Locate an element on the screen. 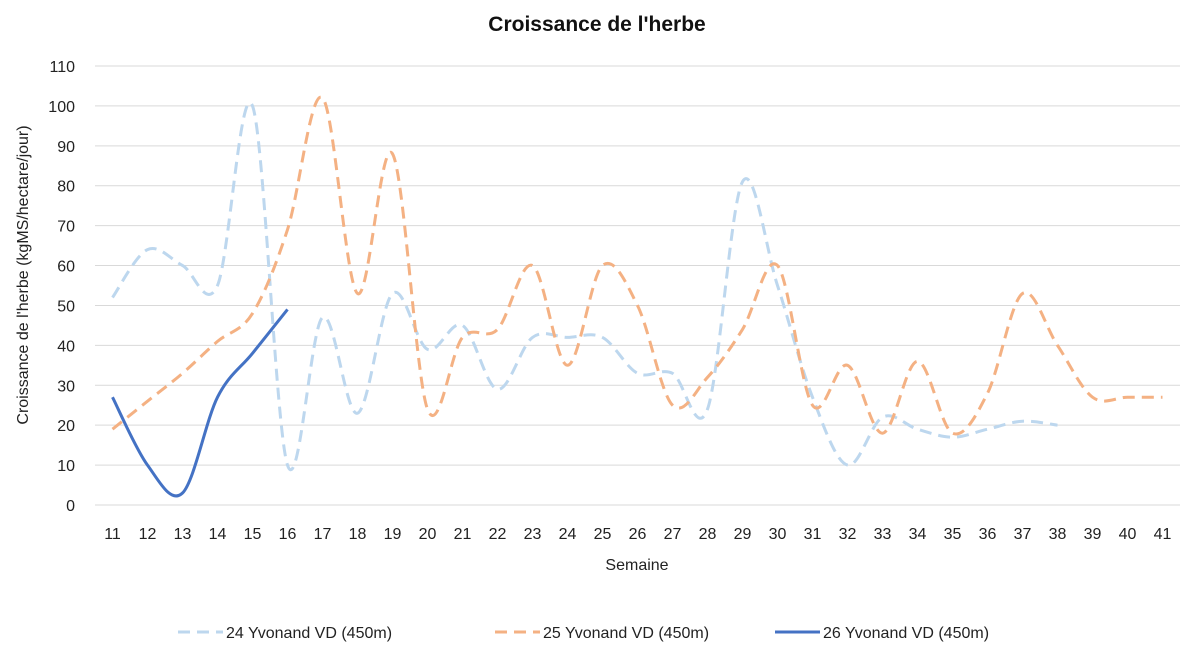 This screenshot has width=1200, height=651. x-tick-label: 14 is located at coordinates (218, 534).